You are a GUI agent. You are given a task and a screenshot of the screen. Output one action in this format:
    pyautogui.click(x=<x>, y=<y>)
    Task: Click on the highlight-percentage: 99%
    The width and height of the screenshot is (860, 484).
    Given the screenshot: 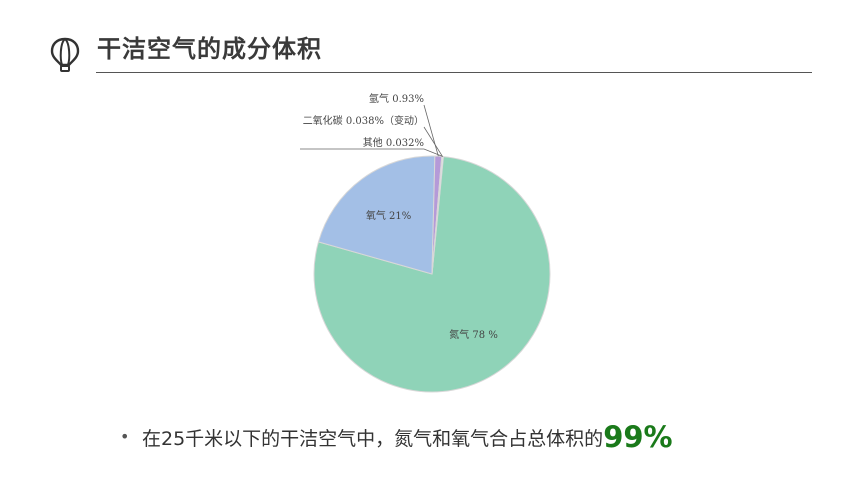 What is the action you would take?
    pyautogui.click(x=638, y=437)
    